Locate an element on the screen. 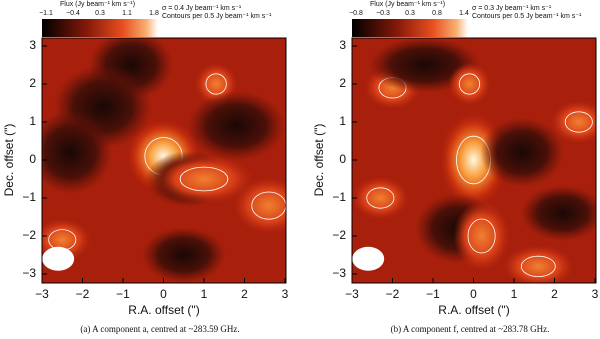  colorbar-tick-label: −0.4 is located at coordinates (73, 13).